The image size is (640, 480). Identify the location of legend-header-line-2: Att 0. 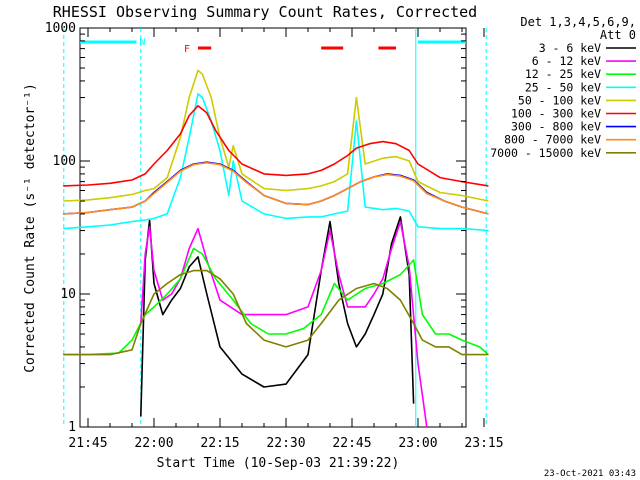
(618, 35).